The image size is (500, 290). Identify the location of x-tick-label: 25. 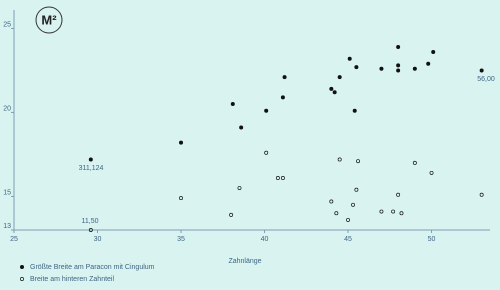
(14, 239).